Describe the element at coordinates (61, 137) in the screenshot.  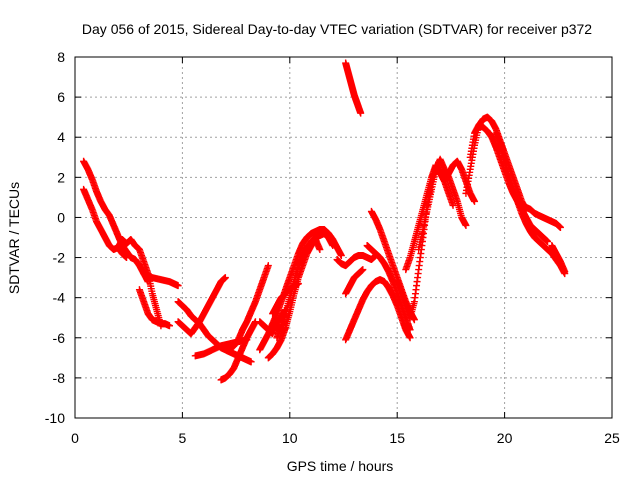
I see `y-tick-label: 4` at that location.